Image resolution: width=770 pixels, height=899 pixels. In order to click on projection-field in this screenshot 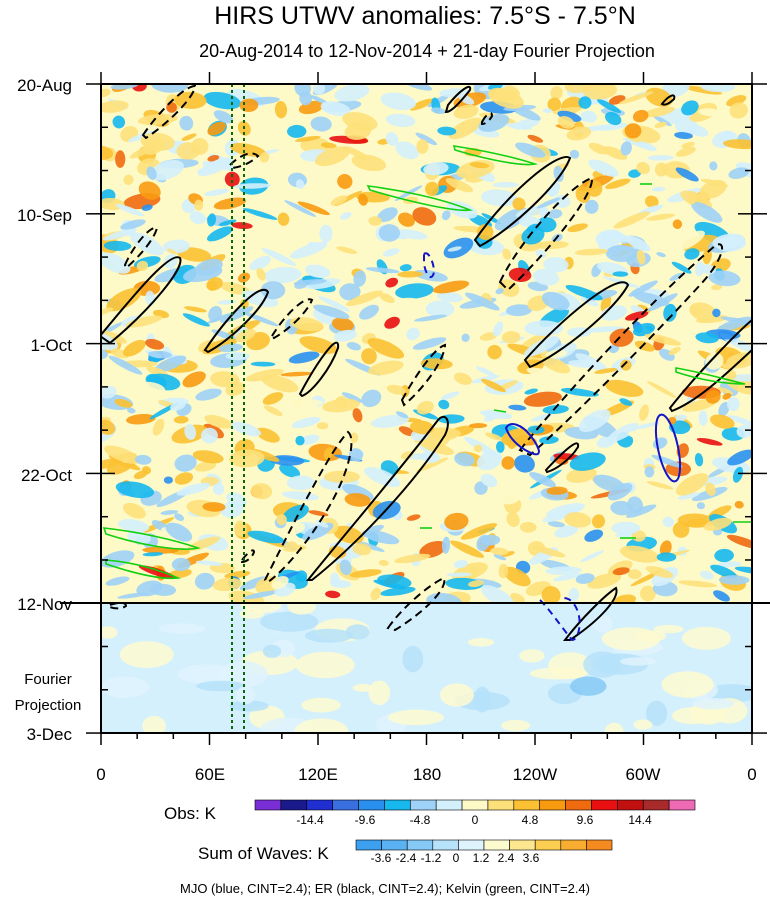, I will do `click(426, 668)`.